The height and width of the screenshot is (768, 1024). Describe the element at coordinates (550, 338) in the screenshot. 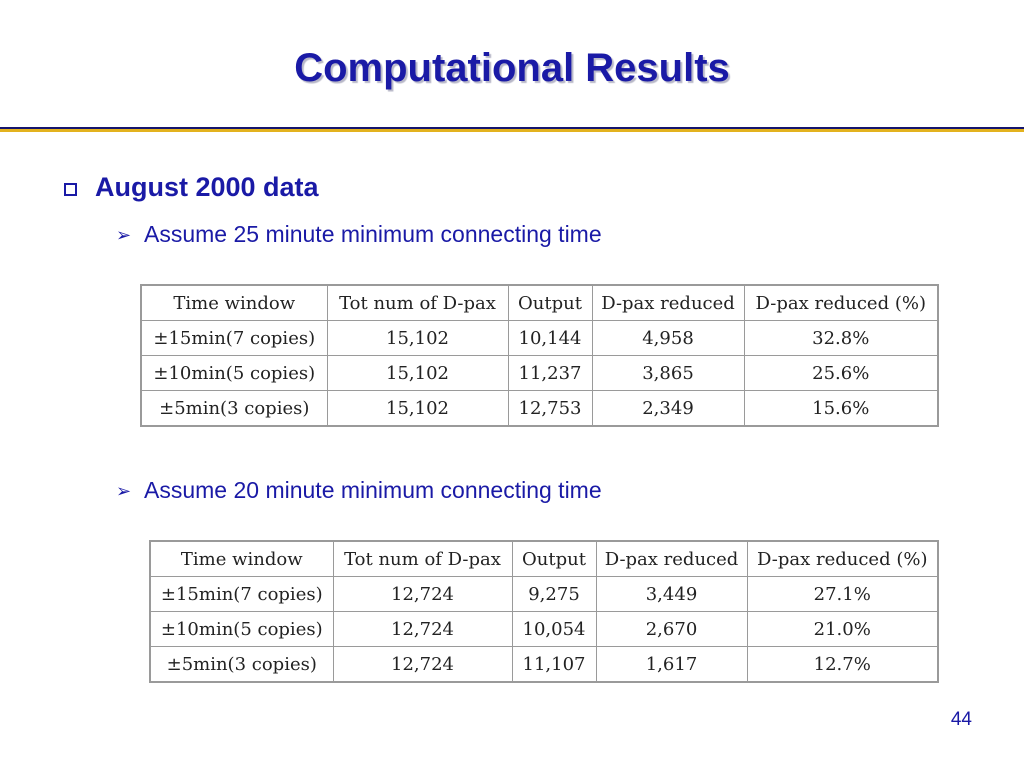

I see `table-cell: 10,144` at that location.